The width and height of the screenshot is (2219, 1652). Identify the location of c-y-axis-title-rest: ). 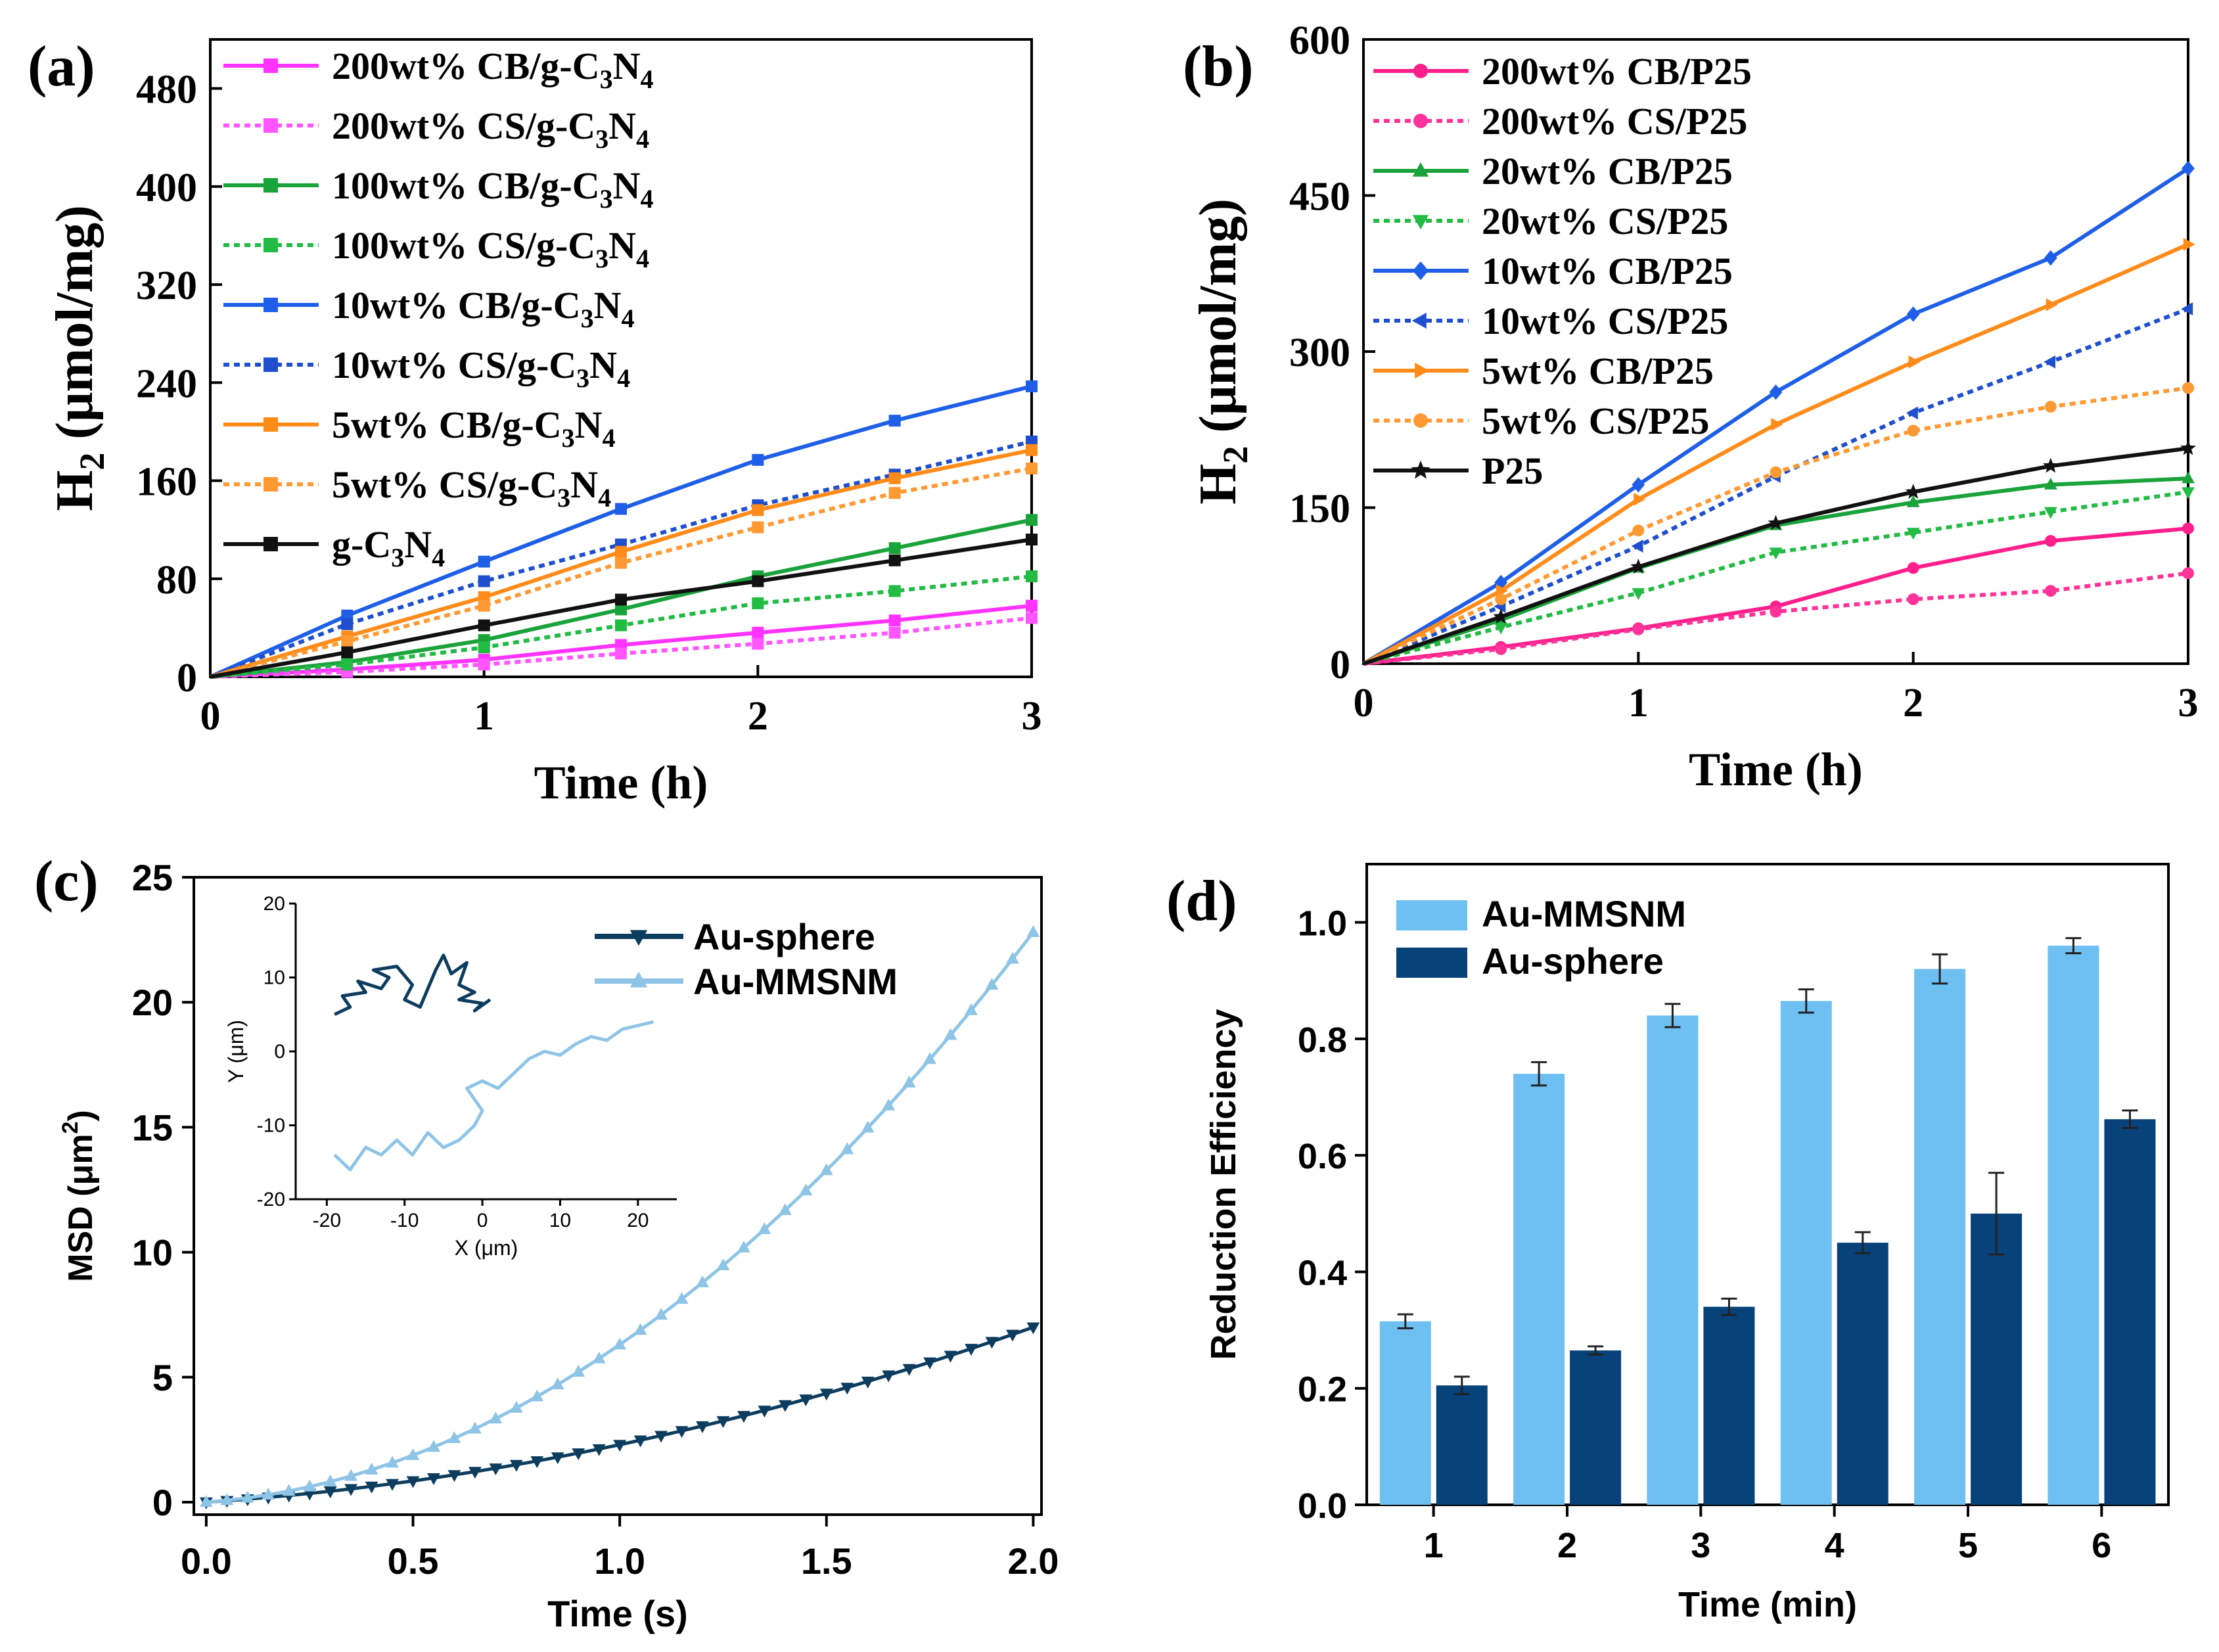
(81, 1115).